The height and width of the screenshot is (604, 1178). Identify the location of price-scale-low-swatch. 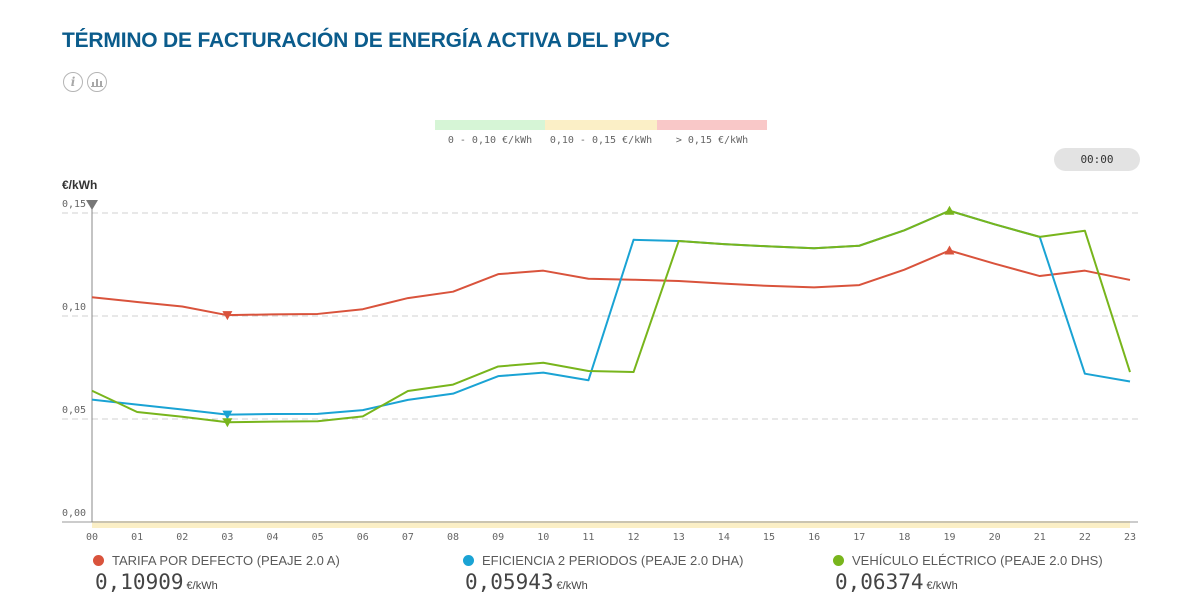
(490, 125).